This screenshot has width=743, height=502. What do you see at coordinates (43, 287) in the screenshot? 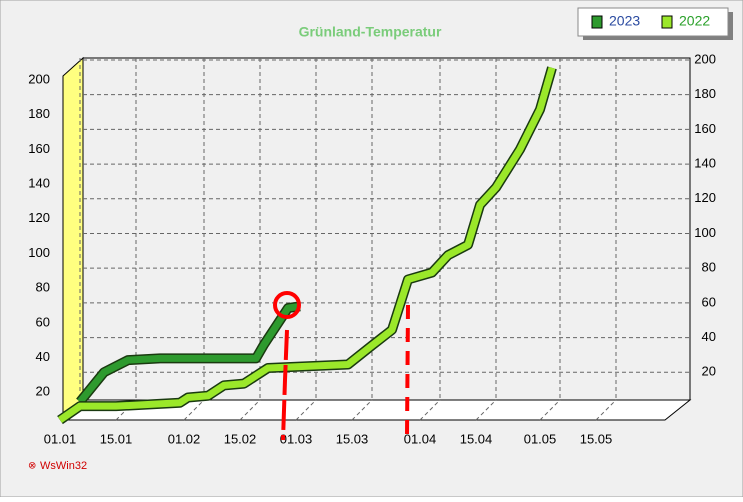
I see `y-tick-label: 80` at bounding box center [43, 287].